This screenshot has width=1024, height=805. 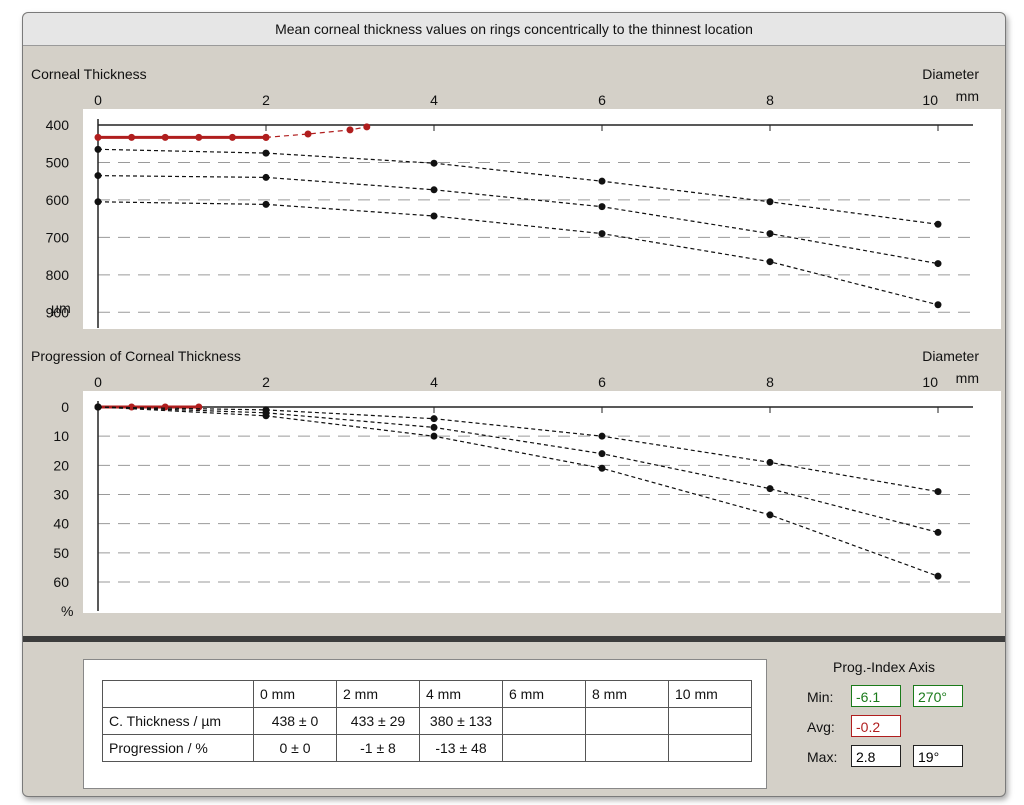 I want to click on table-header-cell: 6 mm, so click(x=544, y=694).